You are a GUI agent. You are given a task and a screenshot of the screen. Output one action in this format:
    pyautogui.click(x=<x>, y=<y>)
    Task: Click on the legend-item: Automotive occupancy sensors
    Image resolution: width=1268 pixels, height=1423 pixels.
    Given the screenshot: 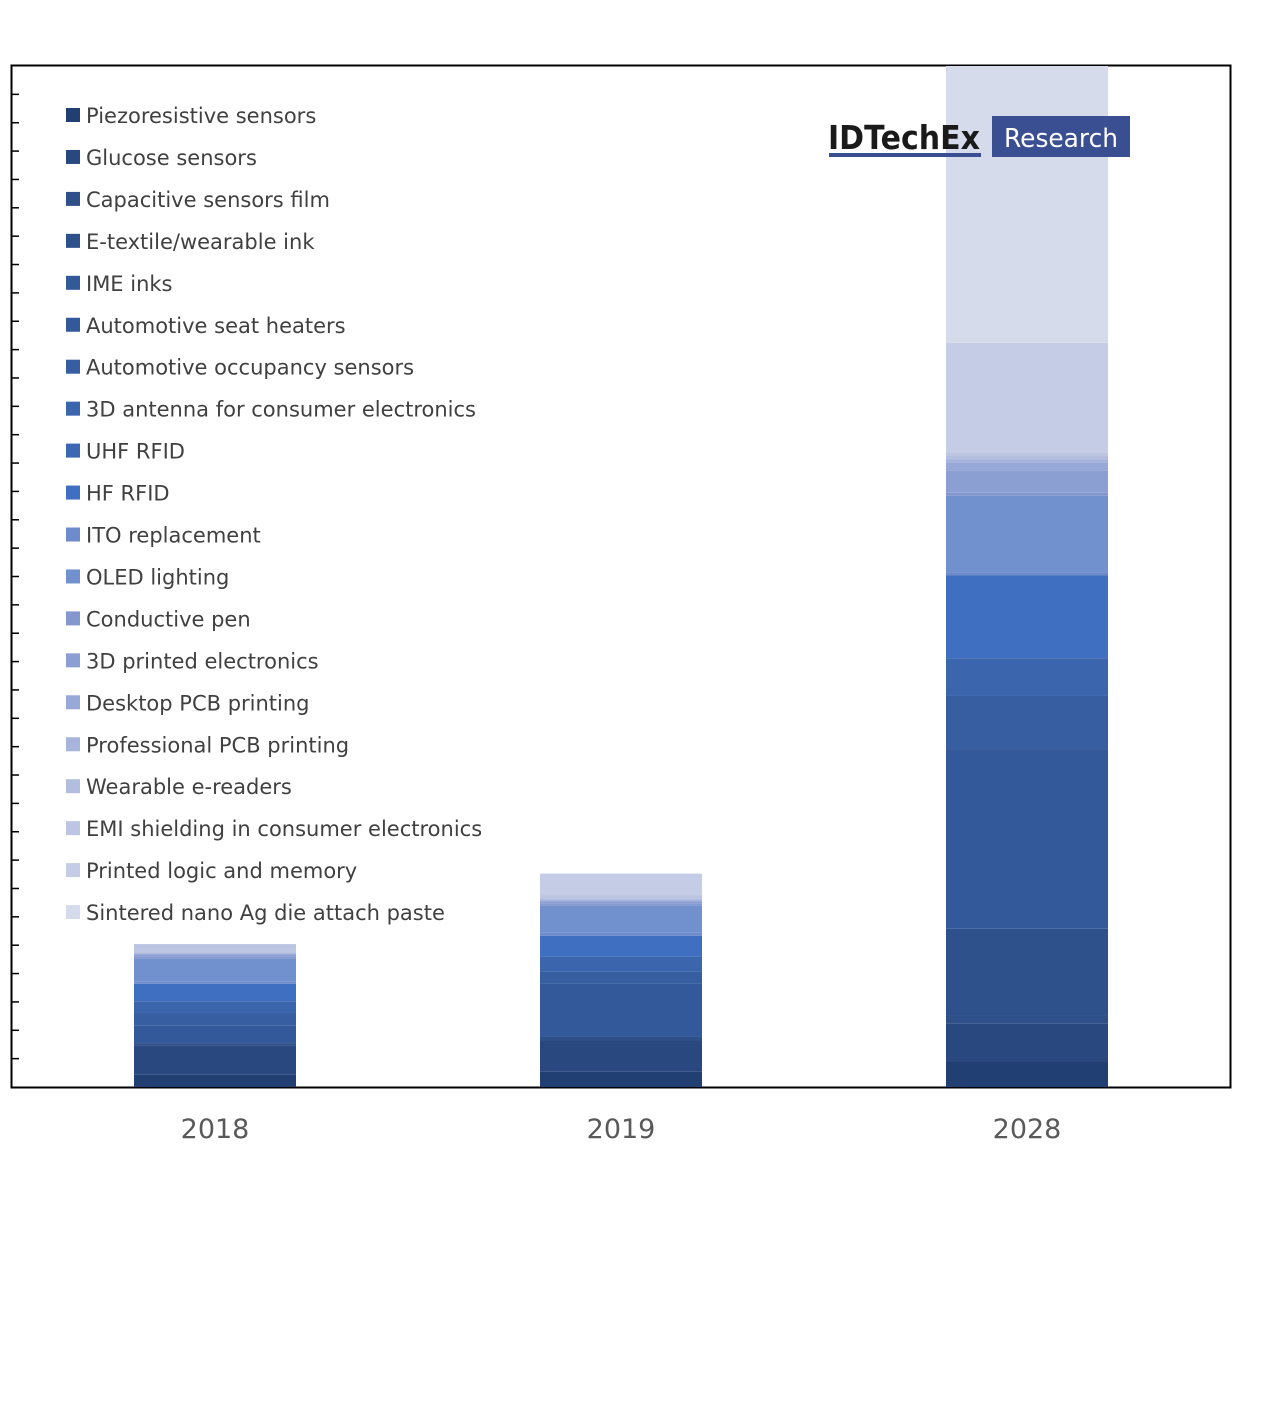 What is the action you would take?
    pyautogui.click(x=240, y=368)
    